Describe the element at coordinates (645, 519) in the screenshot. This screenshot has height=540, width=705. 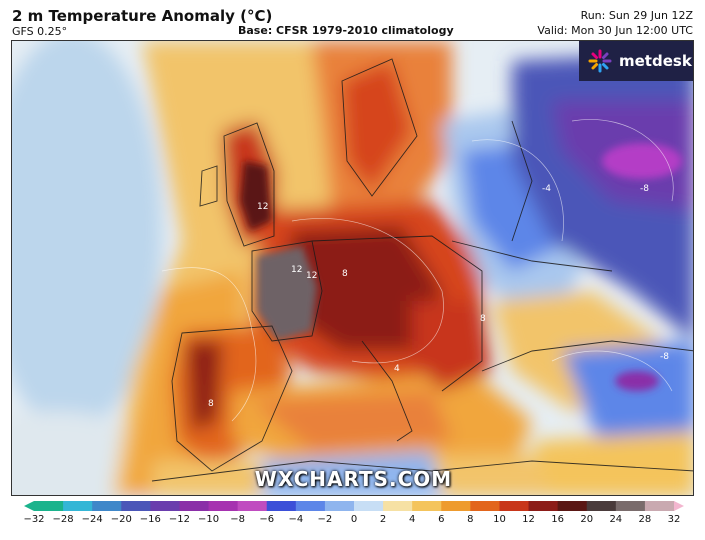
I see `colorbar-tick-label: 28` at that location.